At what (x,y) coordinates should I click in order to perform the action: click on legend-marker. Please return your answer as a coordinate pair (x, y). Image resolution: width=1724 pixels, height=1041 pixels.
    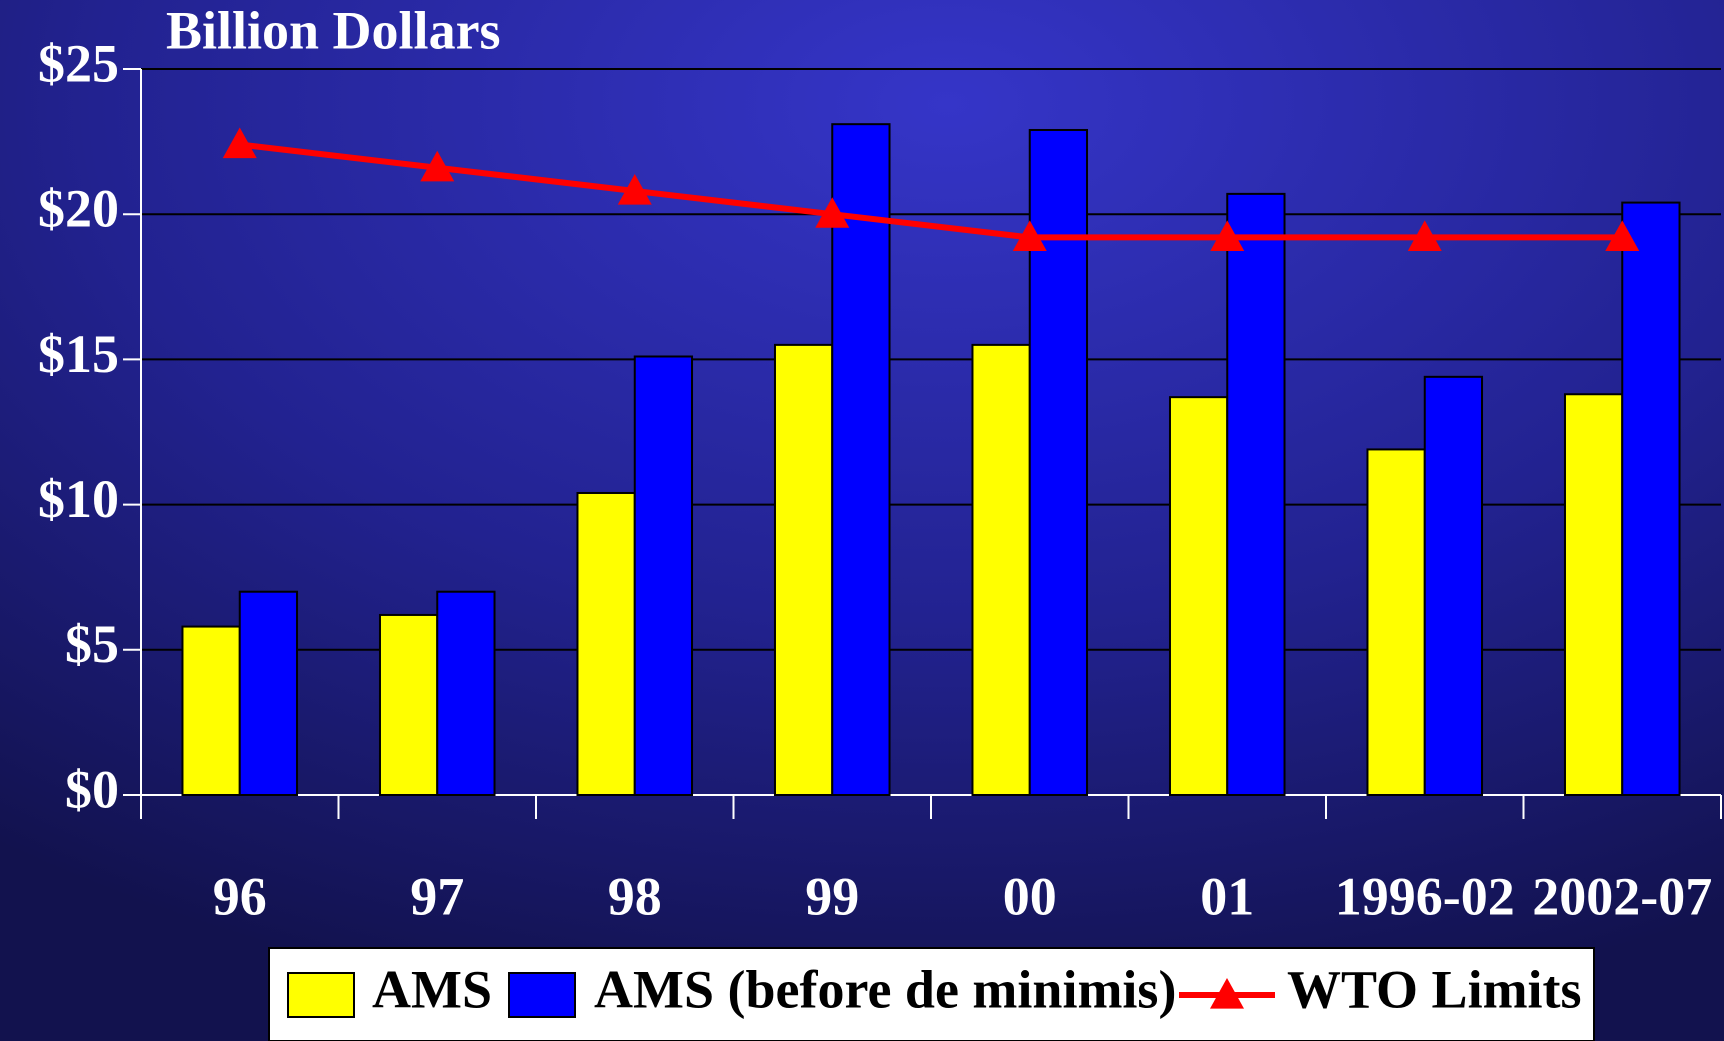
    Looking at the image, I should click on (1227, 993).